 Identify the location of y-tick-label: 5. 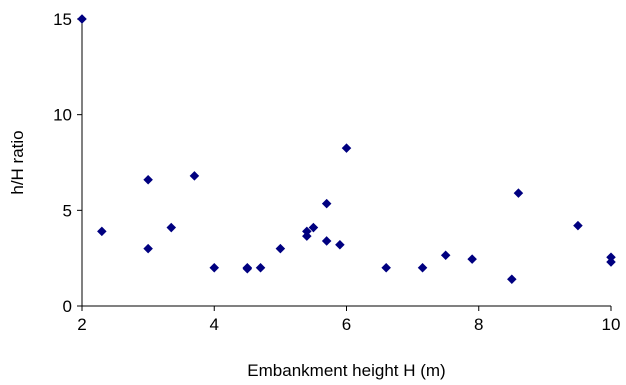
(67, 210).